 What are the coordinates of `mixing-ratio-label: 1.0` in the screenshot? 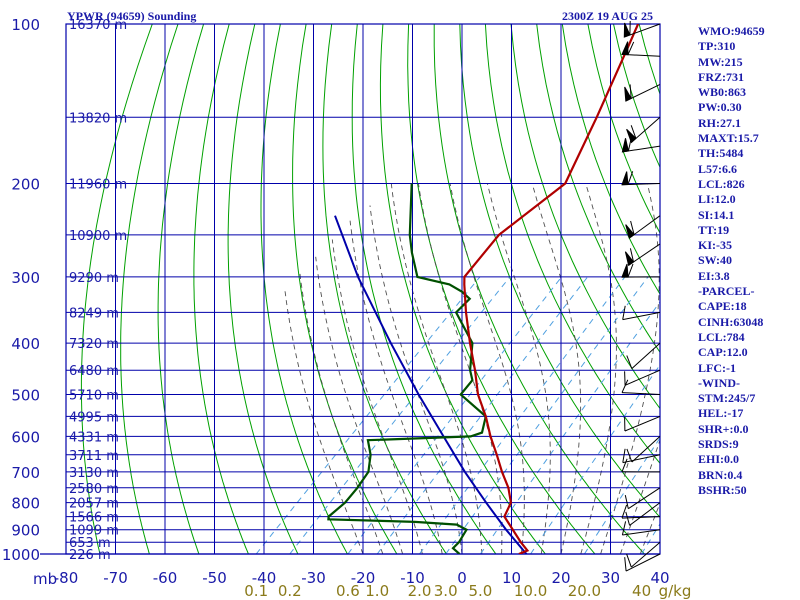 It's located at (377, 591).